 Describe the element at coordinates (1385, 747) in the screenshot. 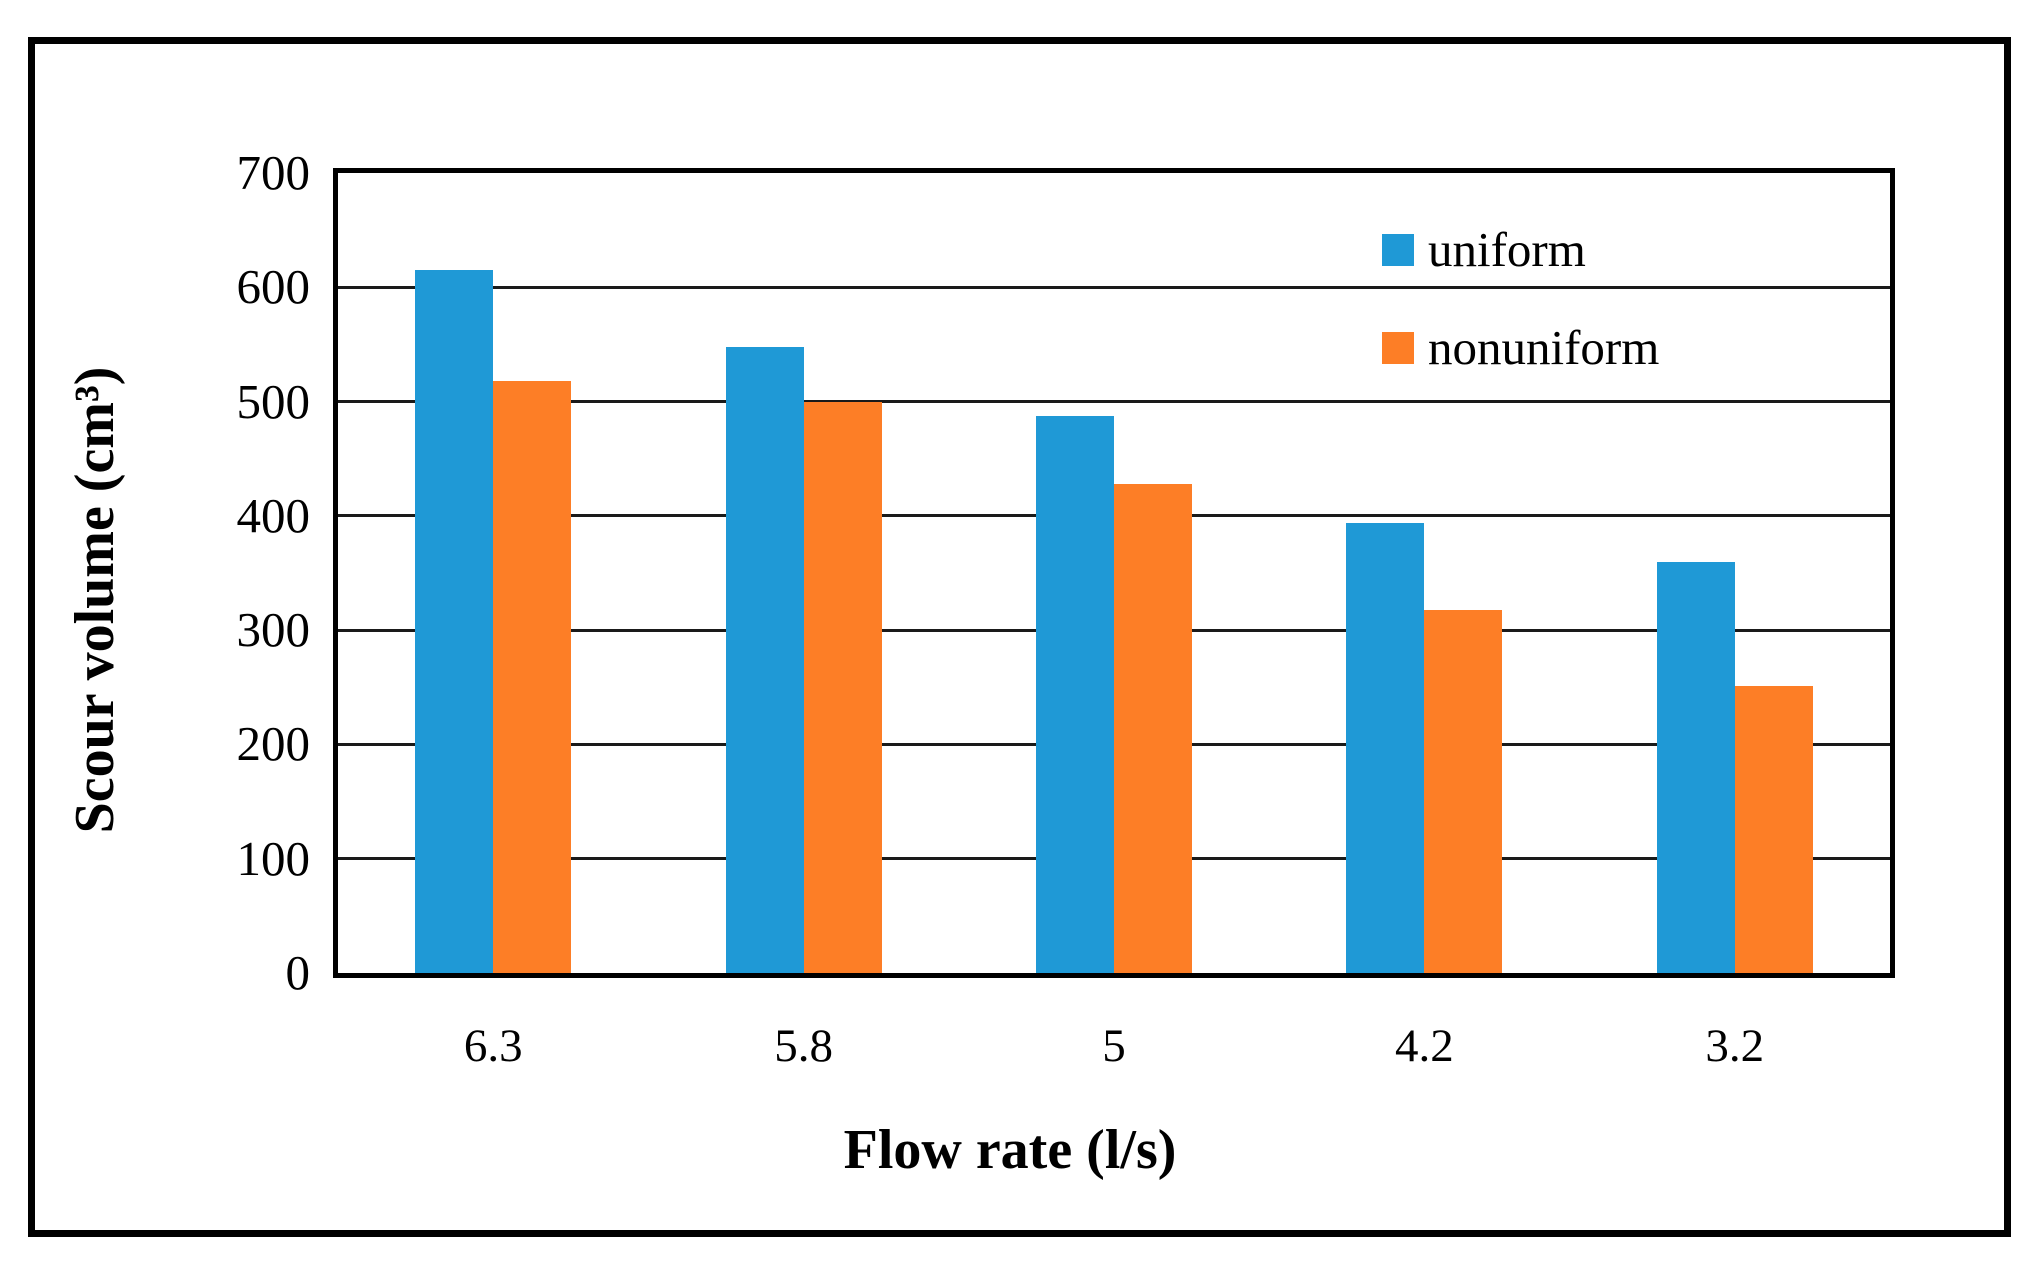

I see `bar-uniform-4.2` at that location.